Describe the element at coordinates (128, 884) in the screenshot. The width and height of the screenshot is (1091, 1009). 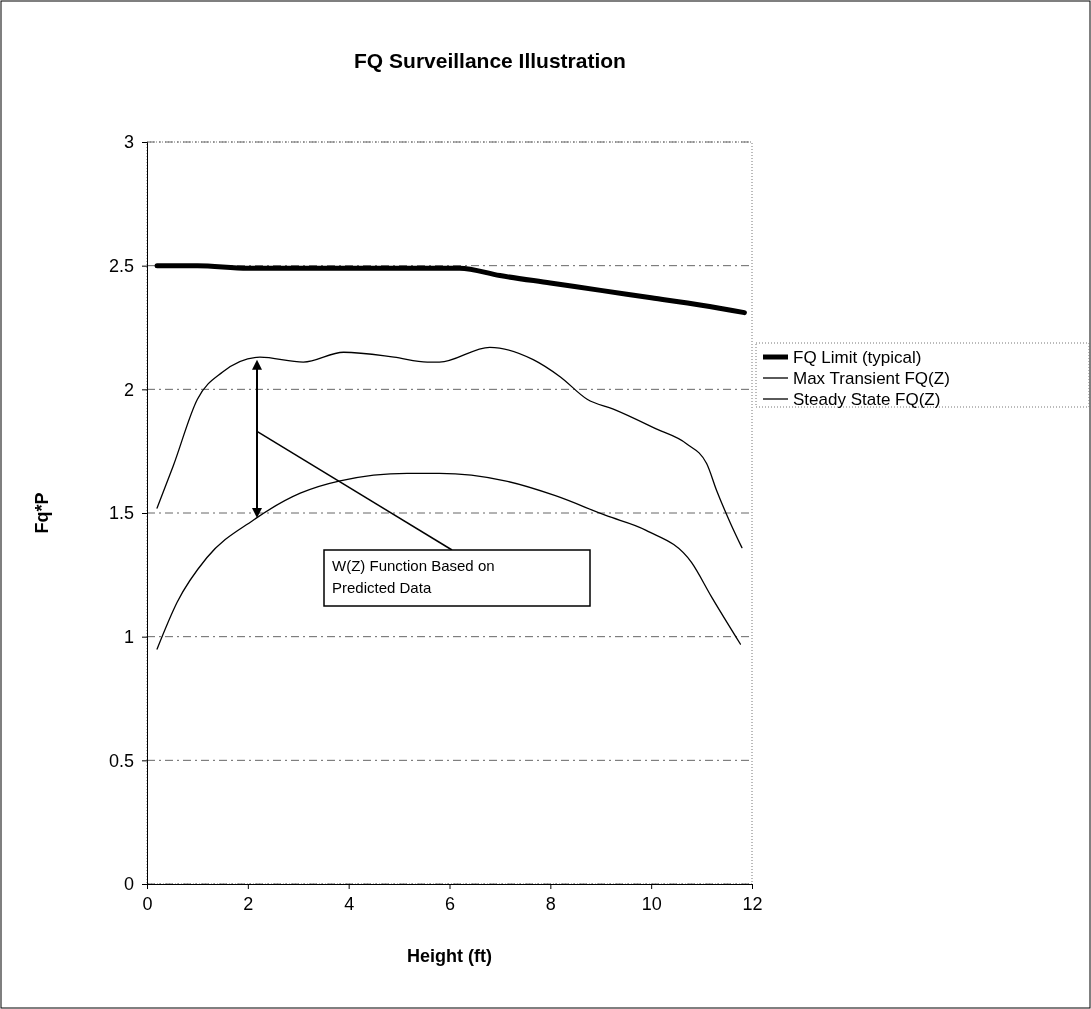
I see `y-tick-label: 0` at that location.